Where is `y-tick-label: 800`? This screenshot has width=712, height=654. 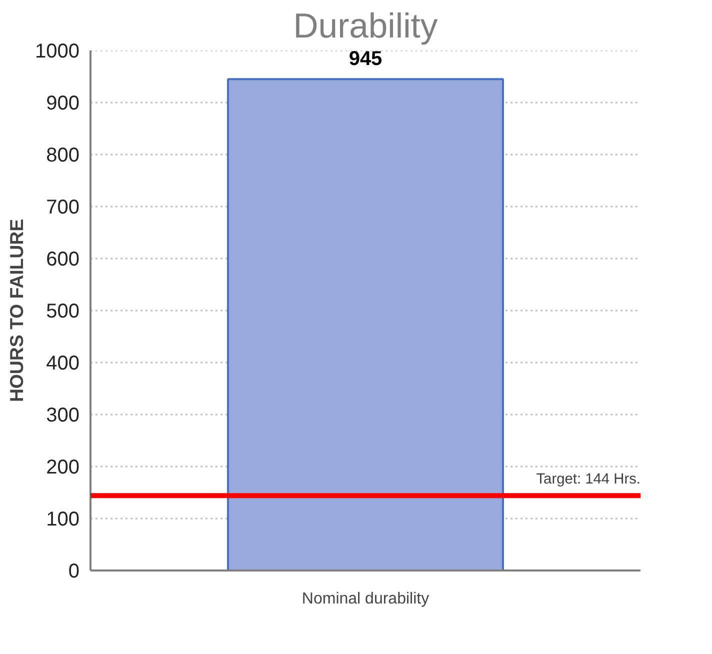 y-tick-label: 800 is located at coordinates (63, 155).